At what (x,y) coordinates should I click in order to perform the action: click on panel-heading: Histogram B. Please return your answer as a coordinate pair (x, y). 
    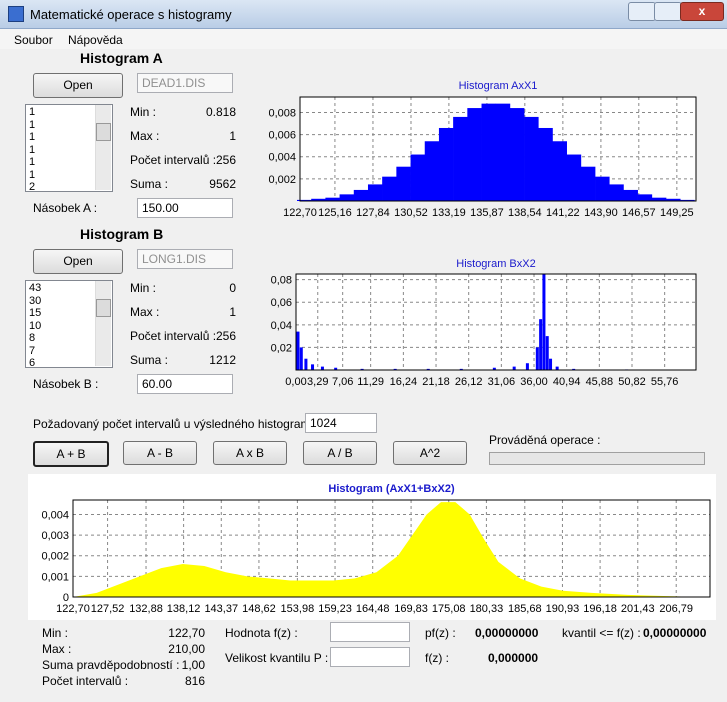
    Looking at the image, I should click on (122, 234).